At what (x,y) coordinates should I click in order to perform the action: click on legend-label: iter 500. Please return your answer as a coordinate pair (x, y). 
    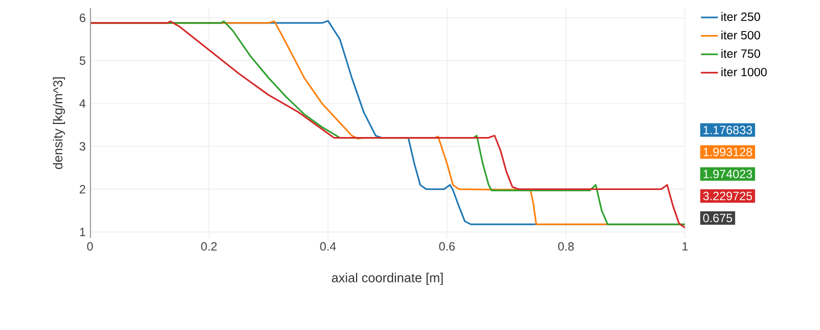
    Looking at the image, I should click on (740, 35).